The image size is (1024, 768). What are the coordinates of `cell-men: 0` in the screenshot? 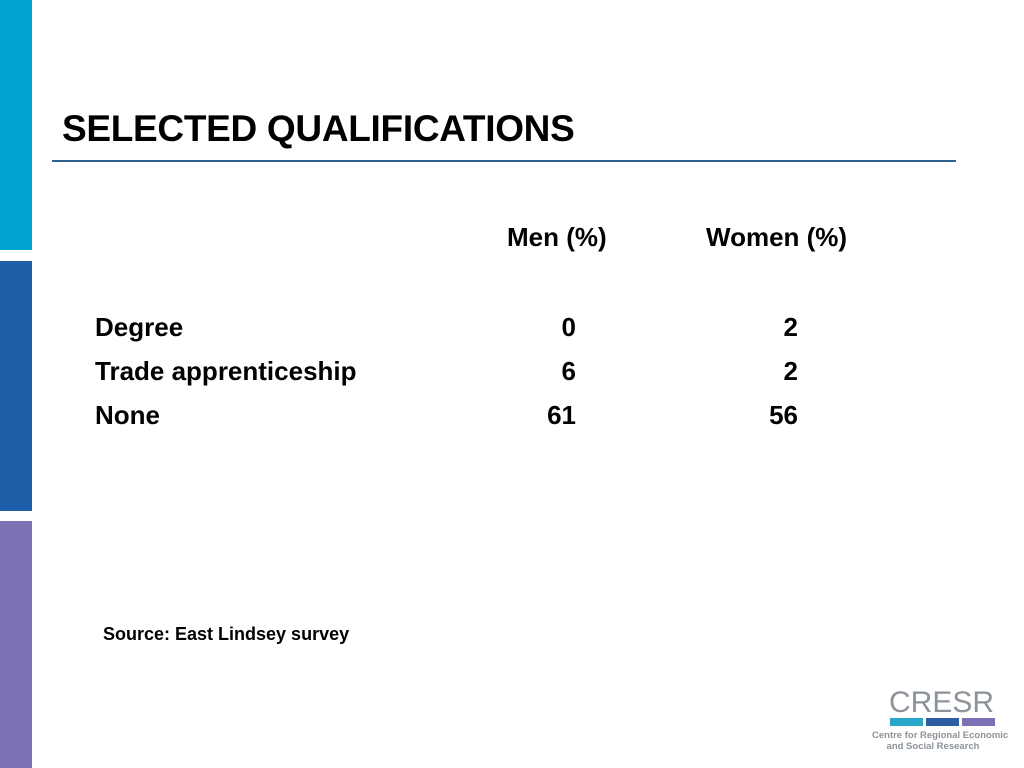 It's located at (568, 327).